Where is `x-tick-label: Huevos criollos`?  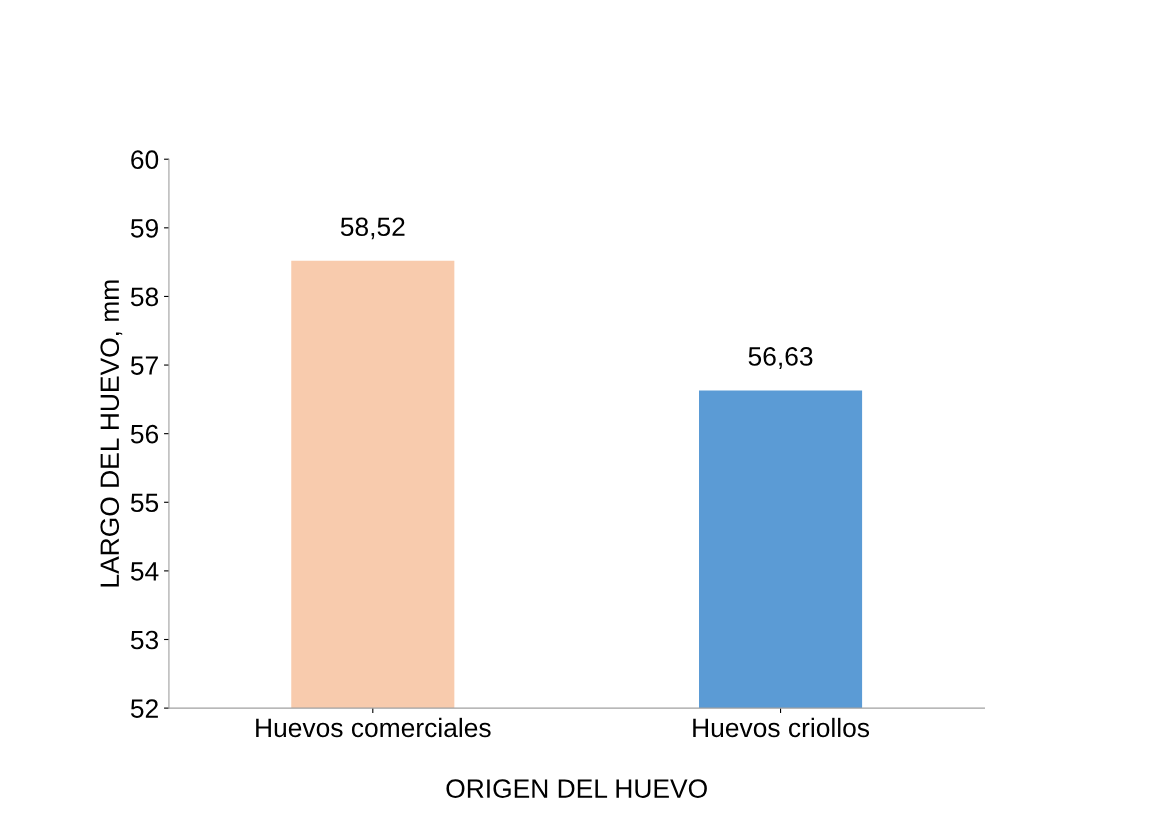 x-tick-label: Huevos criollos is located at coordinates (781, 727).